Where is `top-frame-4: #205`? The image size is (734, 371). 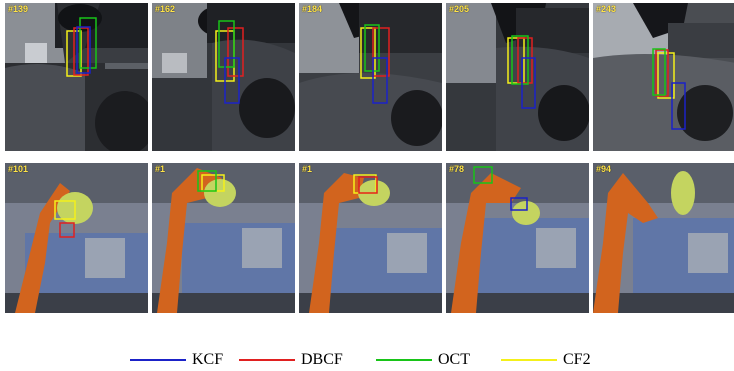
top-frame-4: #205 is located at coordinates (517, 77).